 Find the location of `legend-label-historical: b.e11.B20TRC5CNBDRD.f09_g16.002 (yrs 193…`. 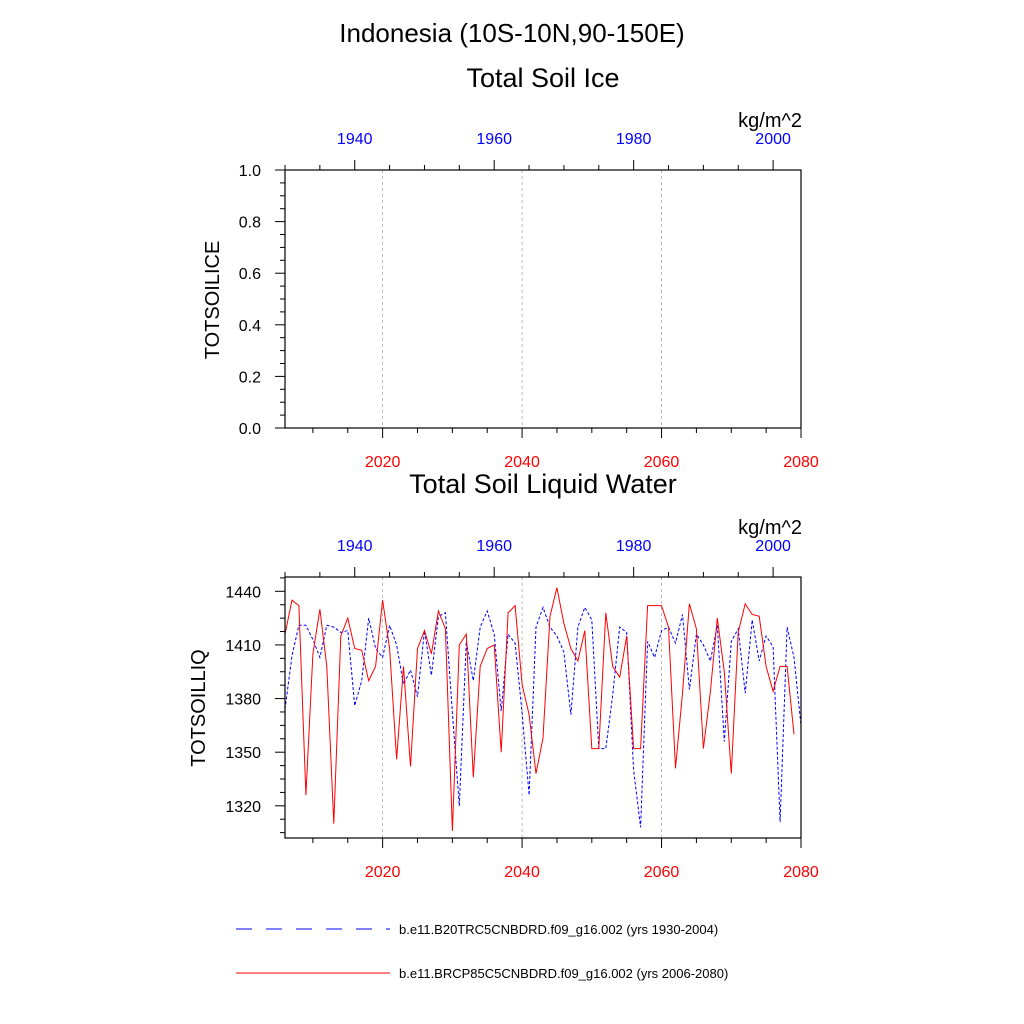

legend-label-historical: b.e11.B20TRC5CNBDRD.f09_g16.002 (yrs 193… is located at coordinates (558, 929).